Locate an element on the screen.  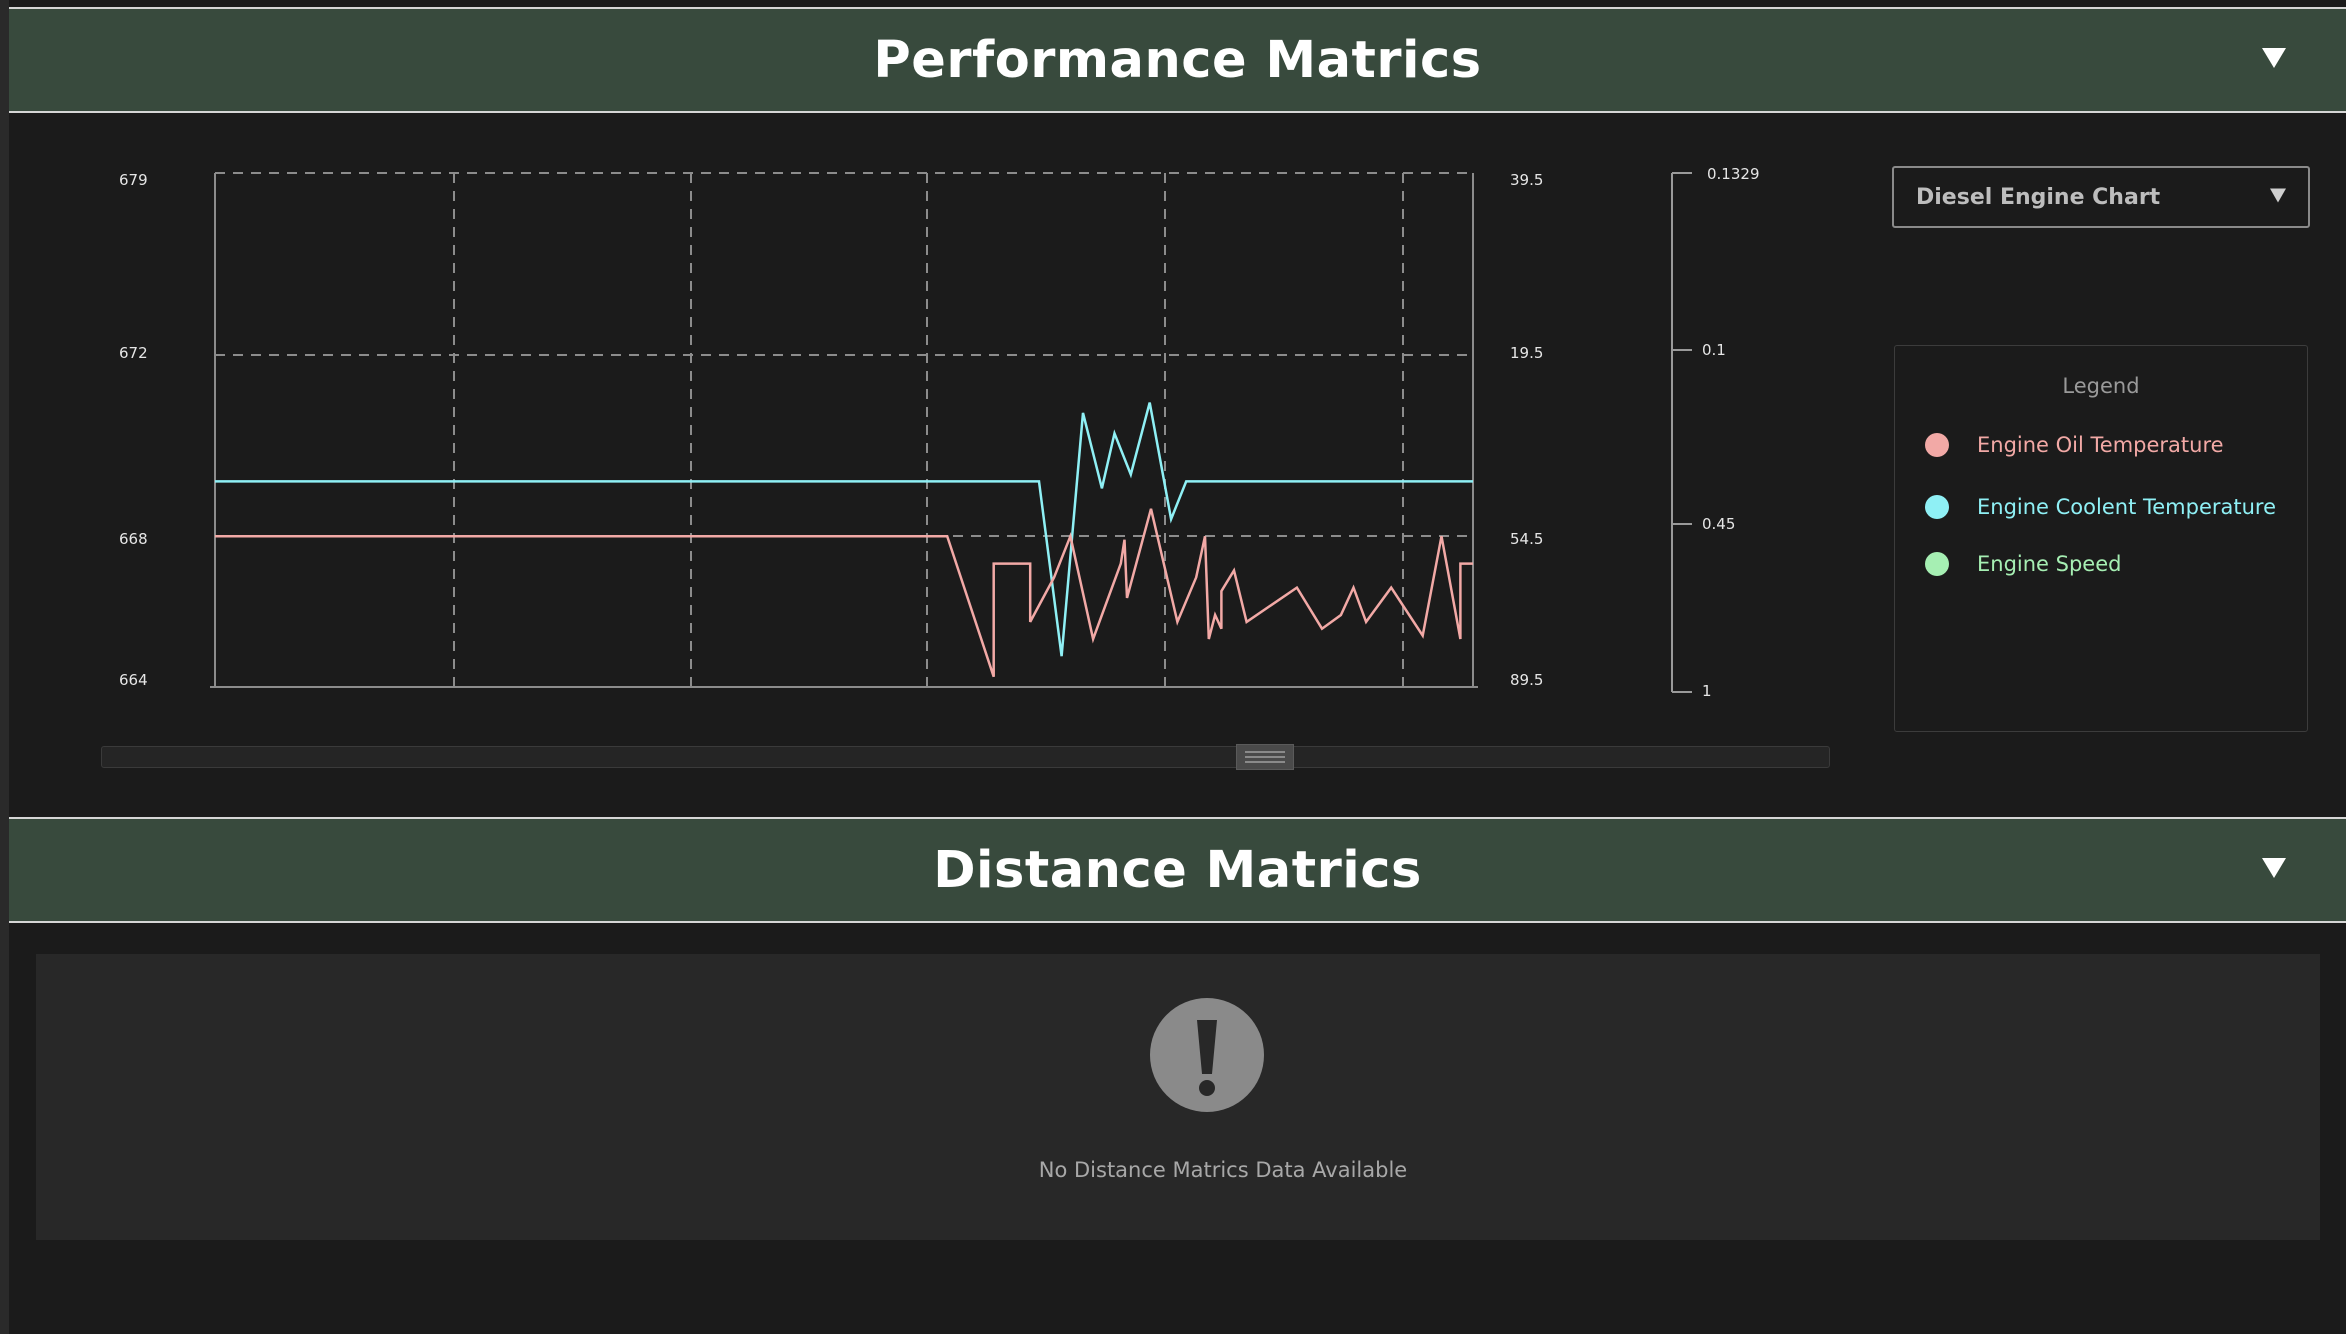
distance-empty-message-row: No Distance Matrics Data Available is located at coordinates (1173, 1170).